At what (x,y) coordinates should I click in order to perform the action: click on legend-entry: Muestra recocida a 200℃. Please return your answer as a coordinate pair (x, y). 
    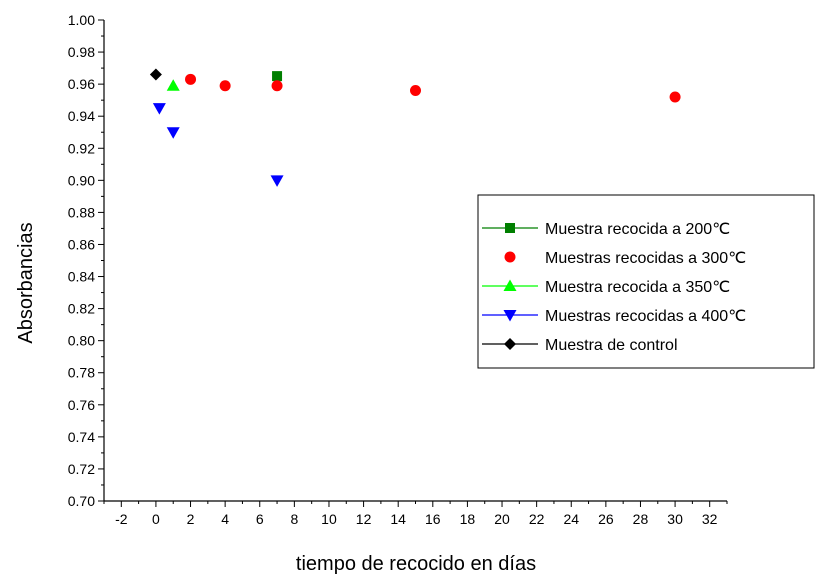
    Looking at the image, I should click on (606, 229).